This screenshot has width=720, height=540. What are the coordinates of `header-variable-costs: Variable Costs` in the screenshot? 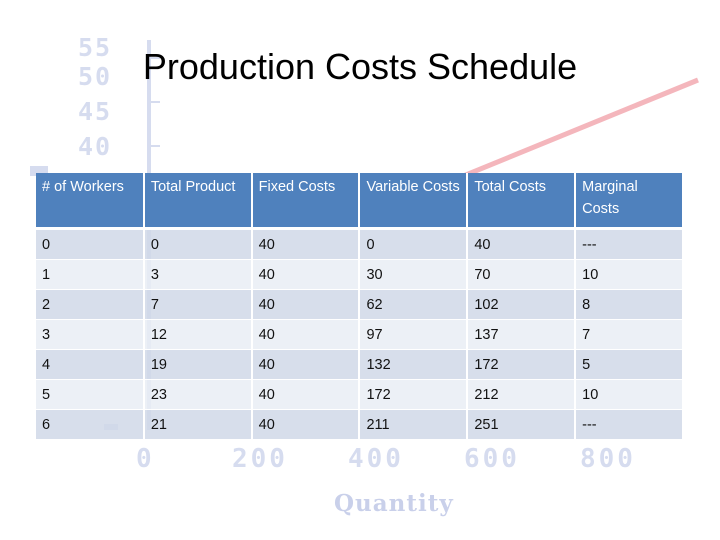 It's located at (414, 201).